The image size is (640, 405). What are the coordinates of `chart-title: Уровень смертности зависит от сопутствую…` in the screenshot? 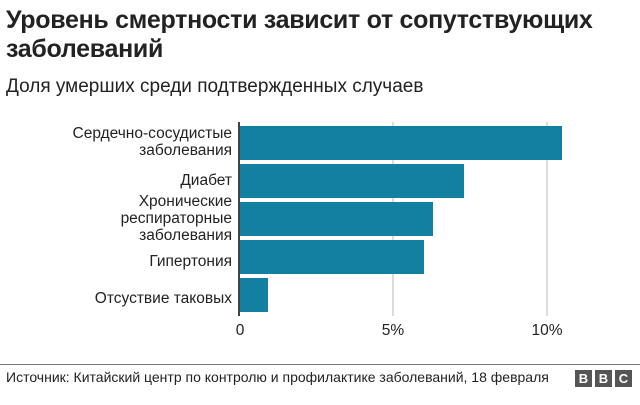 It's located at (299, 34).